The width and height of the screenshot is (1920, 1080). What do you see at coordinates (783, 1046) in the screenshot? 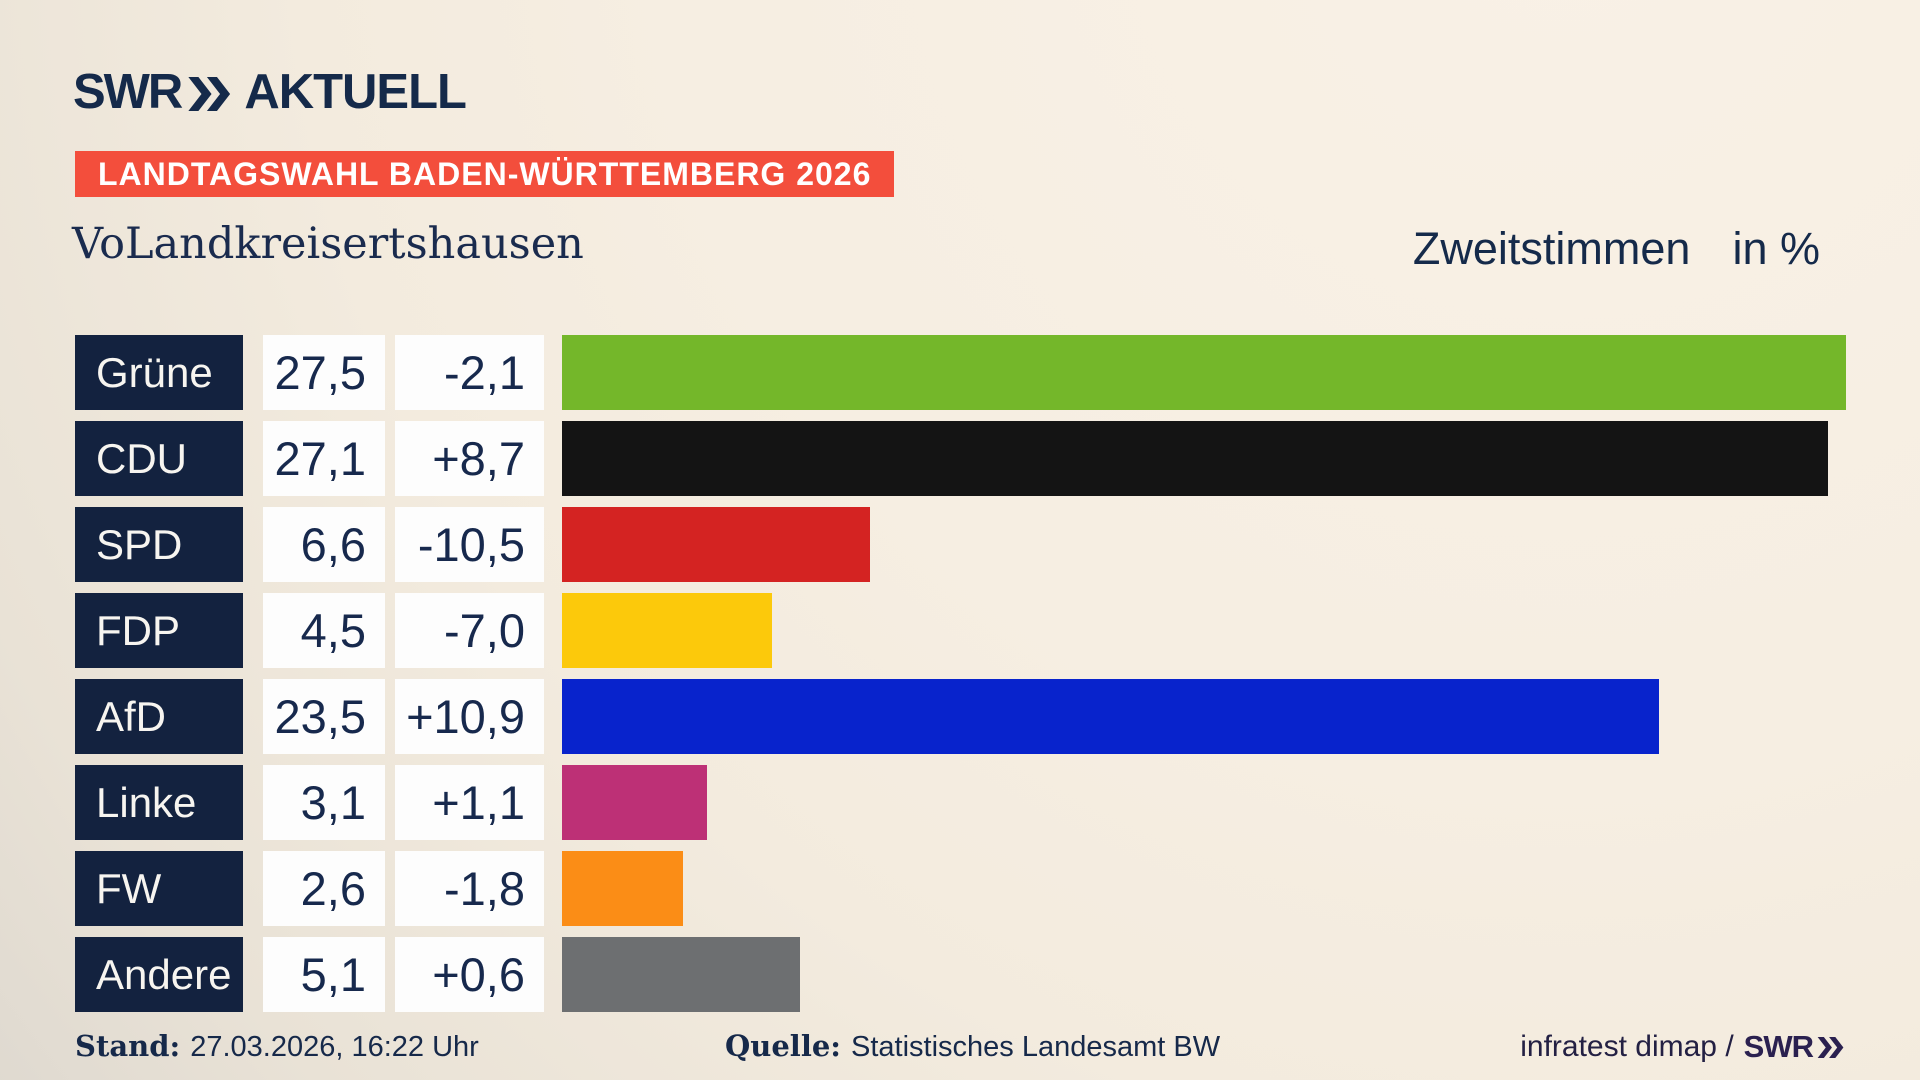
I see `quelle-label: Quelle:` at bounding box center [783, 1046].